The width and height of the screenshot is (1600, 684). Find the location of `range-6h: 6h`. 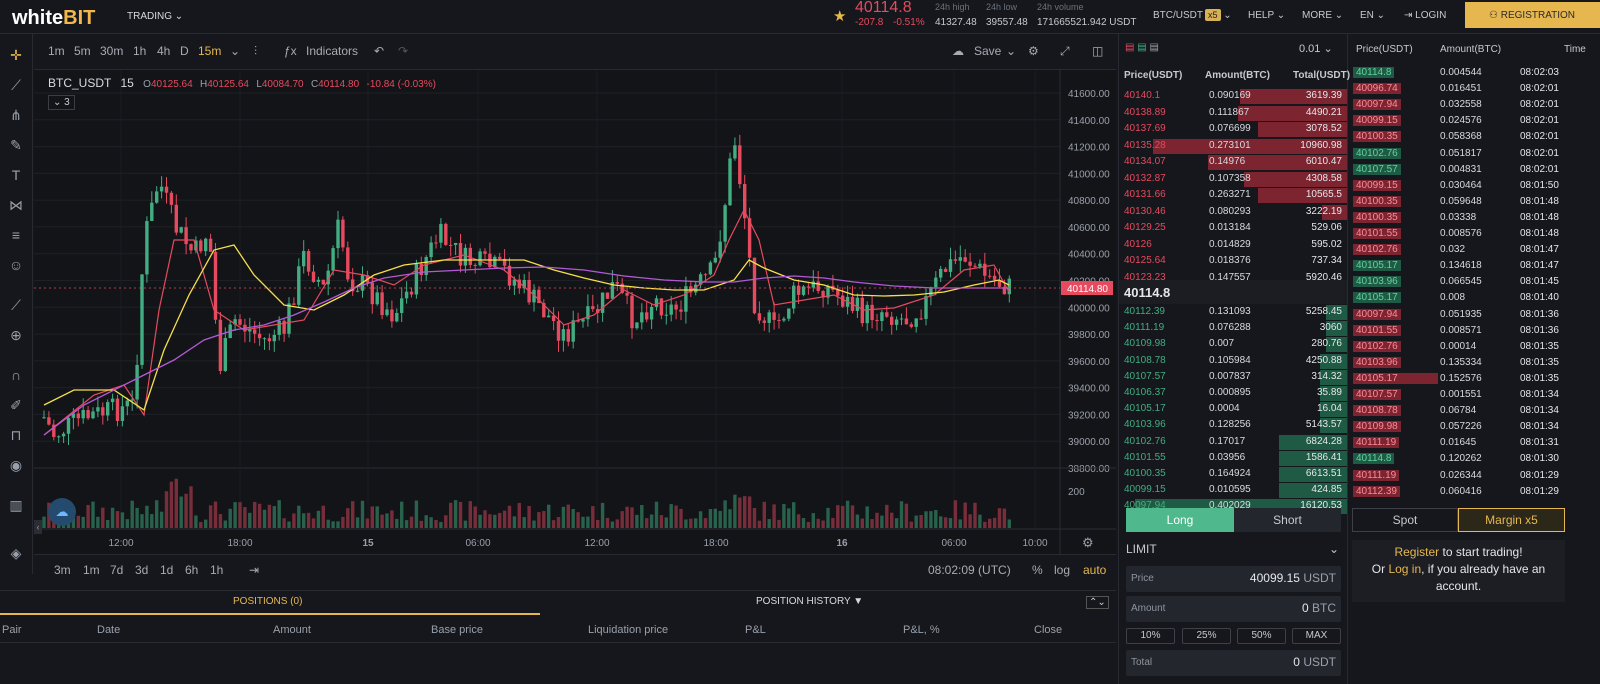

range-6h: 6h is located at coordinates (192, 570).